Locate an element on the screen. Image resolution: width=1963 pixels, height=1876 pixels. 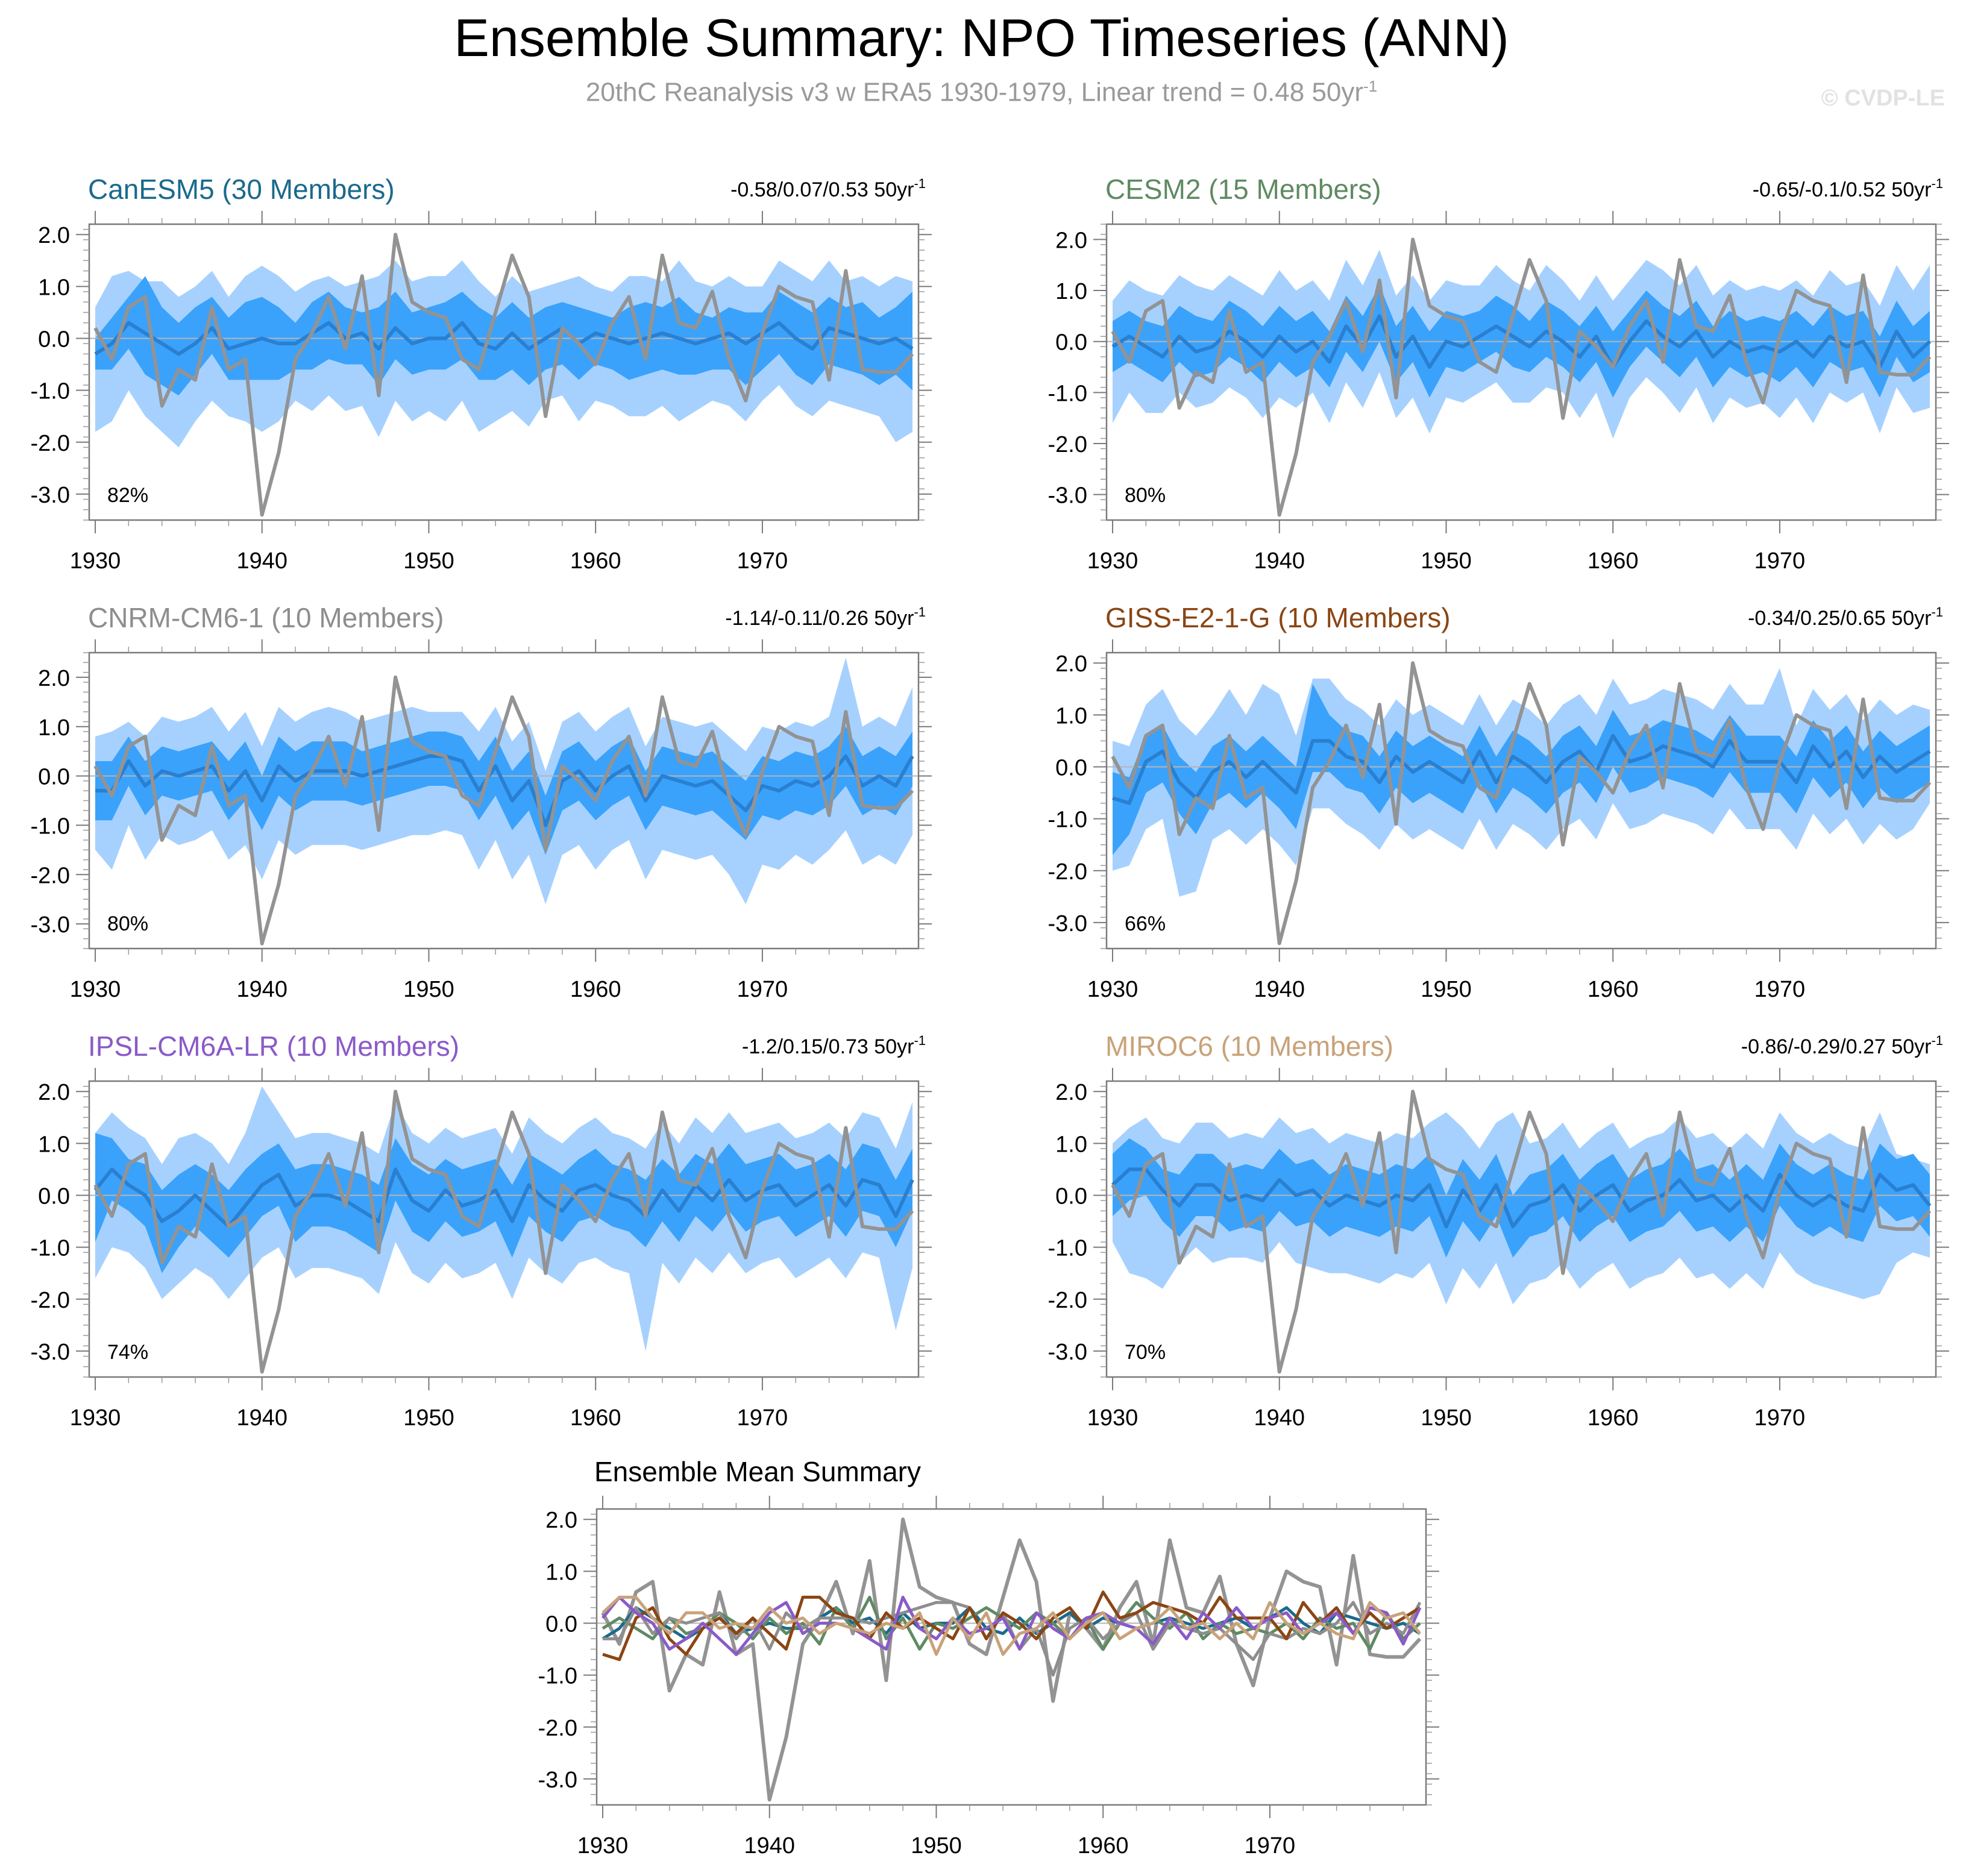
main-title: Ensemble Summary: NPO Timeseries (ANN) is located at coordinates (981, 37).